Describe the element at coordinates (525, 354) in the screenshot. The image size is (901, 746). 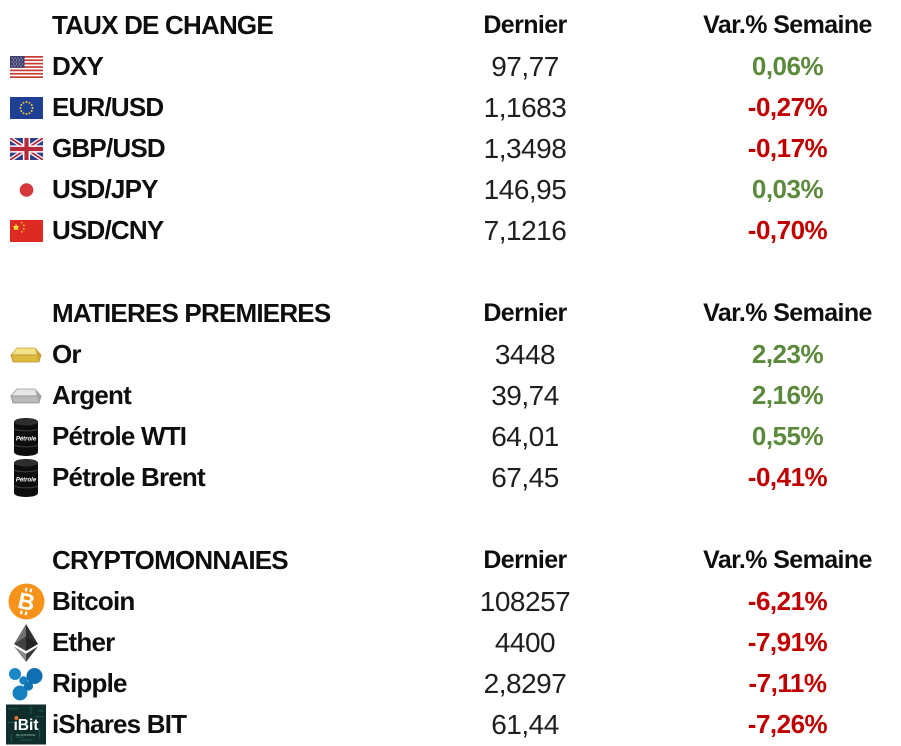
I see `last-value: 3448` at that location.